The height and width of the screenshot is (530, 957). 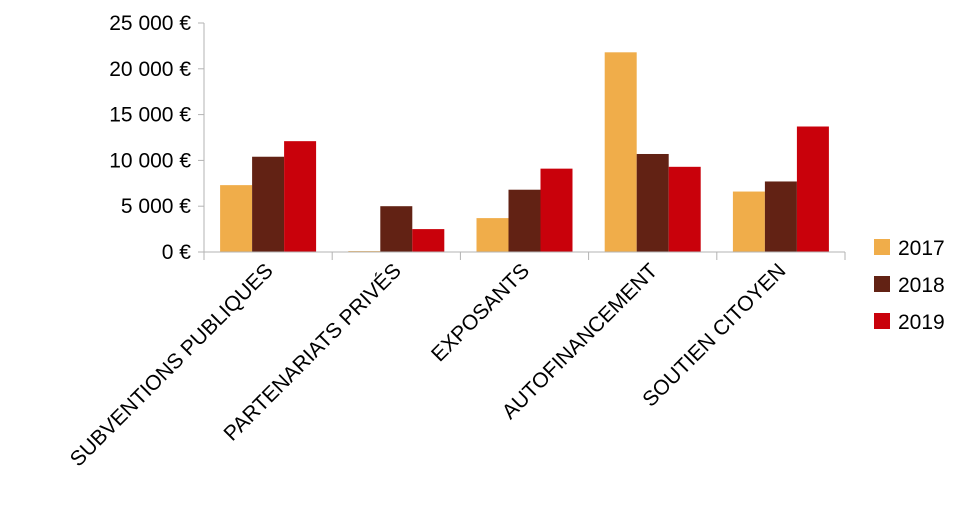 What do you see at coordinates (150, 23) in the screenshot?
I see `y-tick-label: 25 000 €` at bounding box center [150, 23].